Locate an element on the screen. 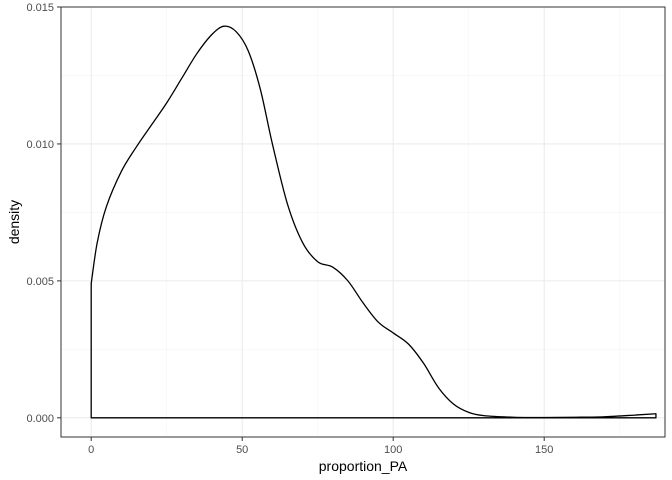 Image resolution: width=672 pixels, height=480 pixels. y-axis-title: density is located at coordinates (14, 222).